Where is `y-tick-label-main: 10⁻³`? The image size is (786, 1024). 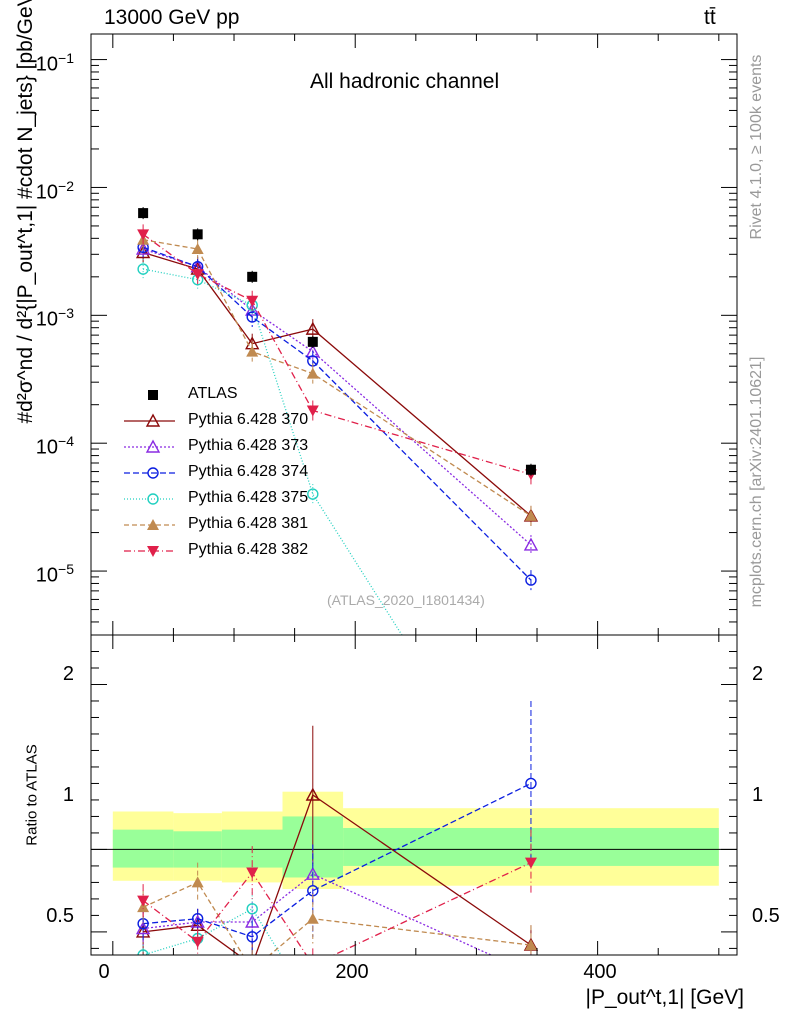
y-tick-label-main: 10⁻³ is located at coordinates (54, 318).